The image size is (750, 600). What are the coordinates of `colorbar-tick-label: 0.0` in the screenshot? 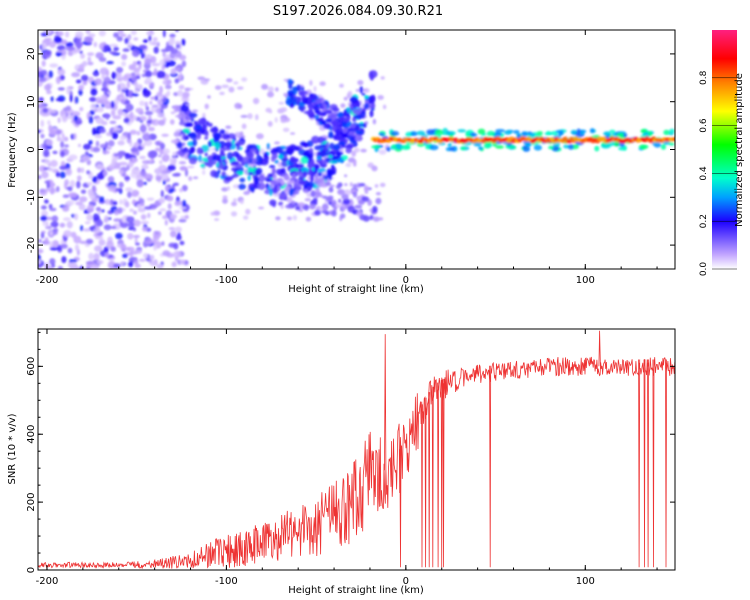 It's located at (704, 269).